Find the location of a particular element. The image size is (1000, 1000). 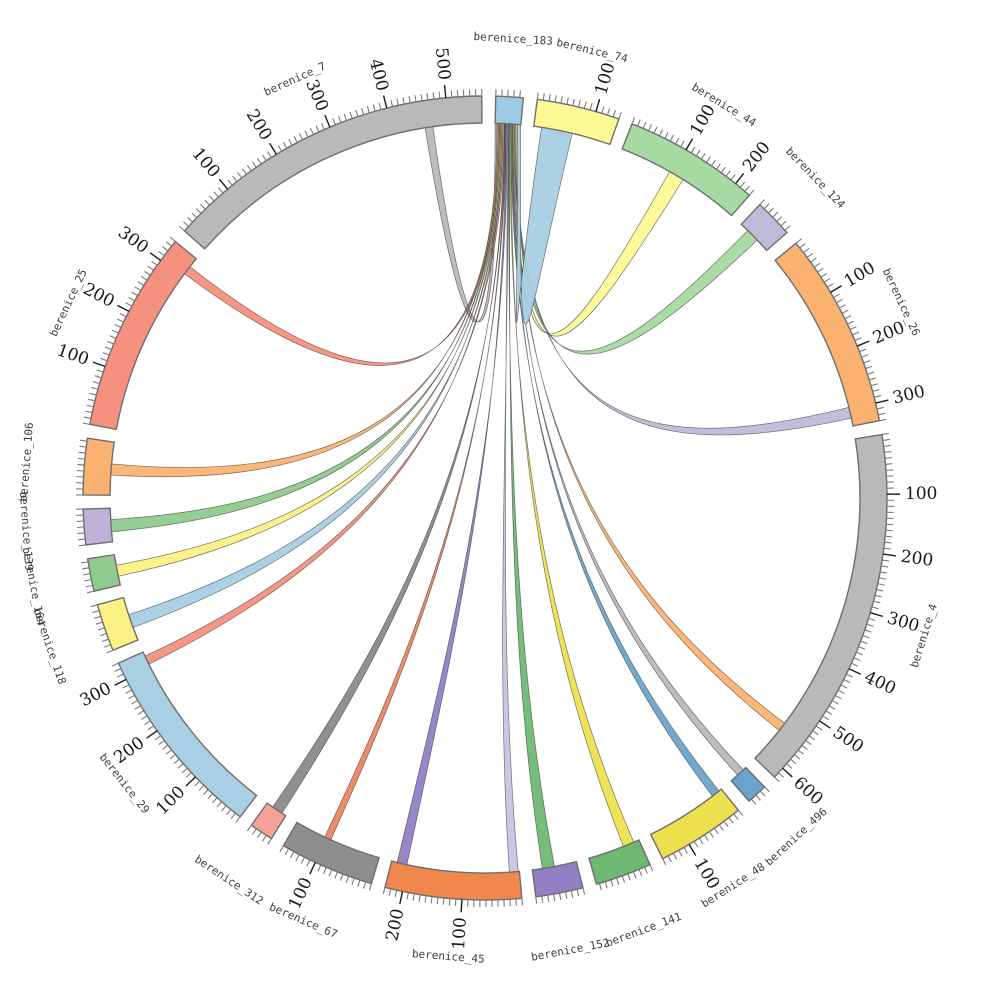

tick-label-berenice_25-100: 100 is located at coordinates (72, 355).